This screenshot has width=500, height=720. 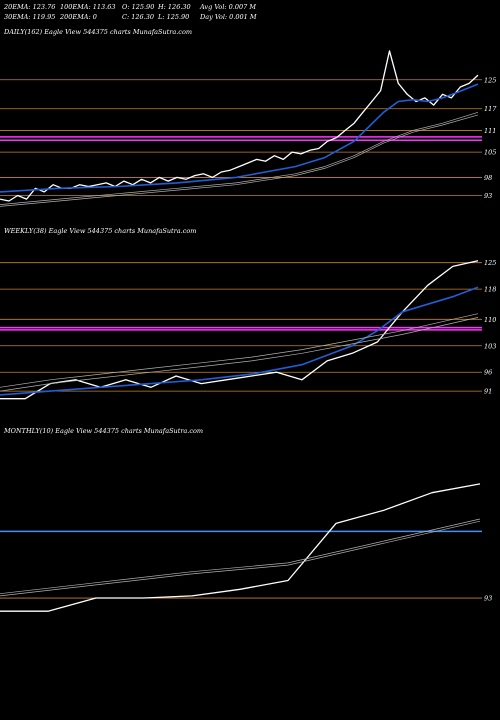 What do you see at coordinates (488, 392) in the screenshot?
I see `y-tick-label: 91` at bounding box center [488, 392].